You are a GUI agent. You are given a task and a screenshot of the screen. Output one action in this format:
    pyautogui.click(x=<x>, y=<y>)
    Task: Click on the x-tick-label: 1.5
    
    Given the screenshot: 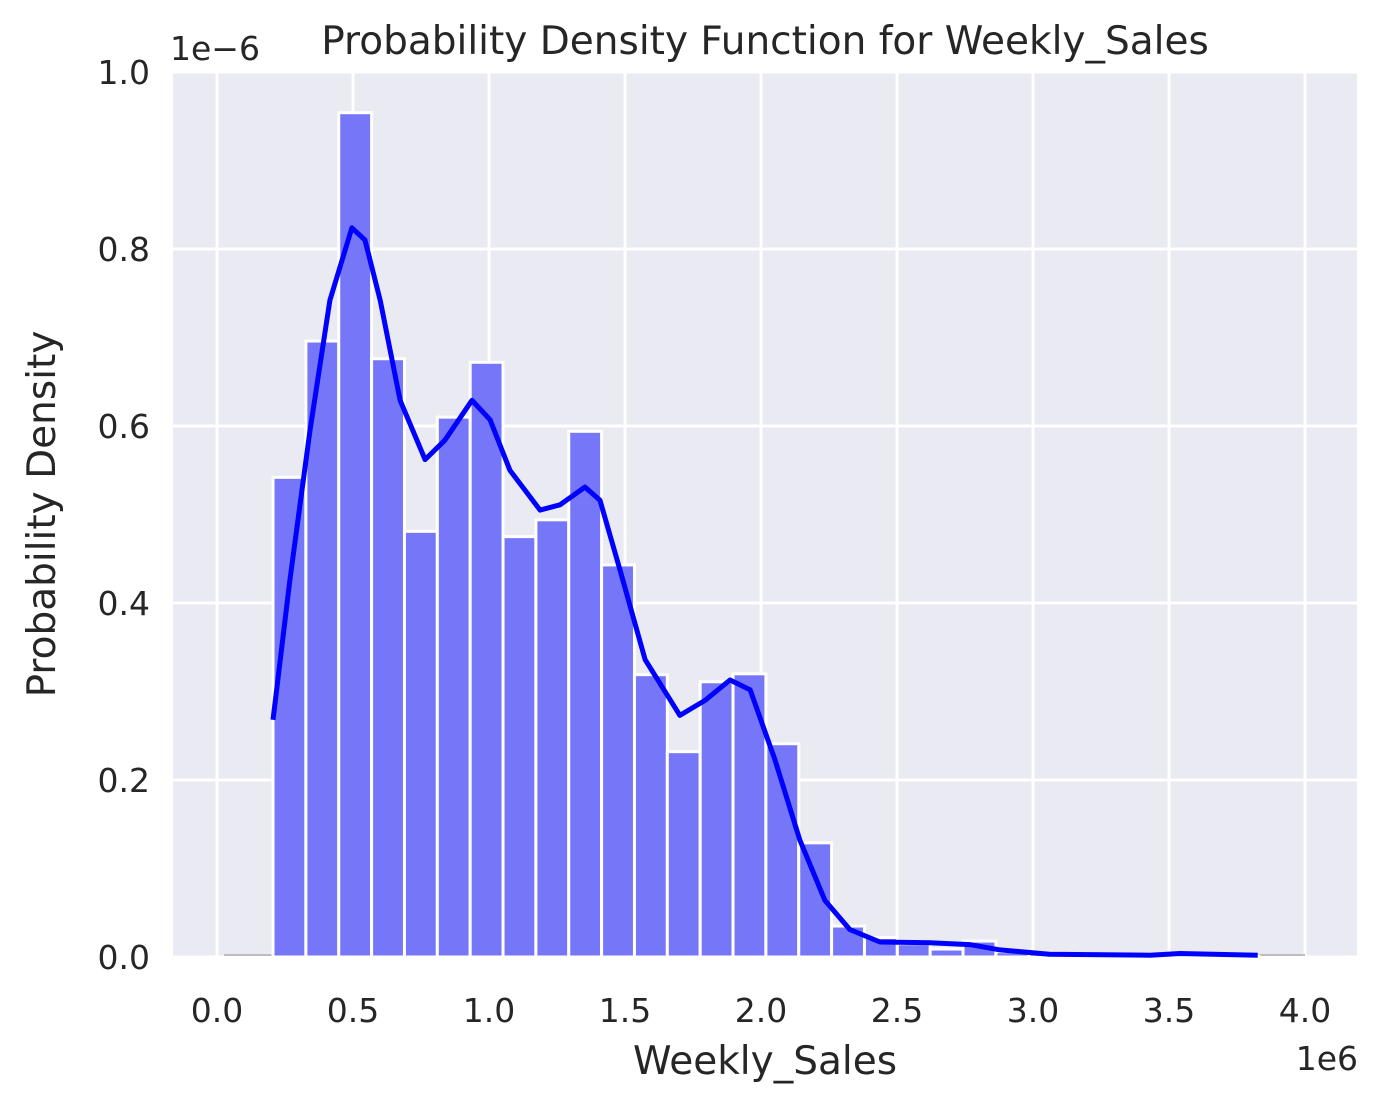 What is the action you would take?
    pyautogui.click(x=625, y=1010)
    